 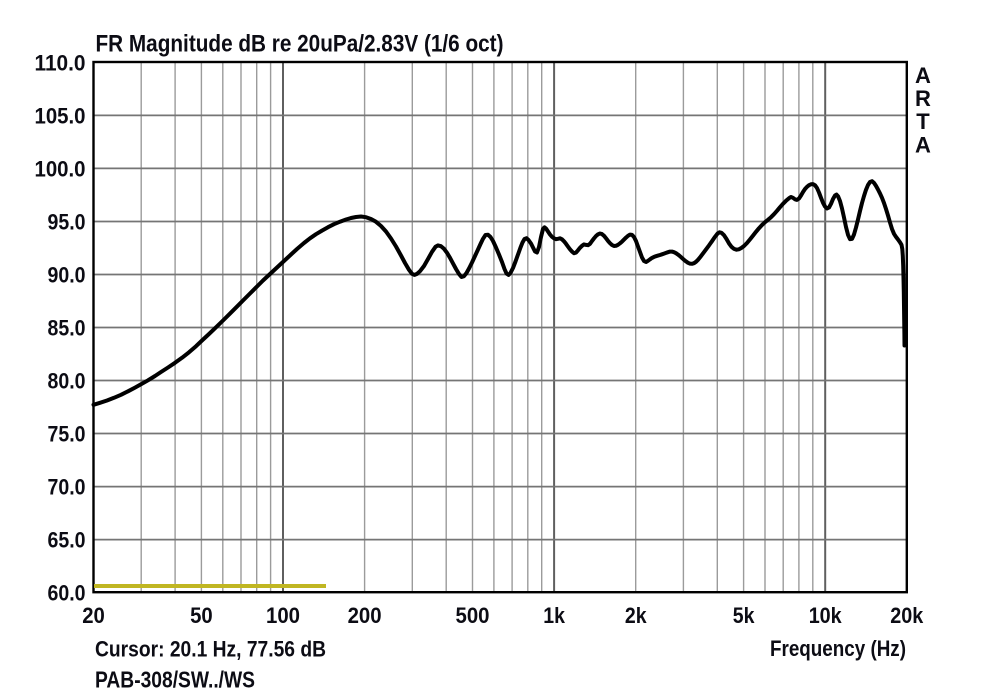 I want to click on svg-text: 5k, so click(x=744, y=615).